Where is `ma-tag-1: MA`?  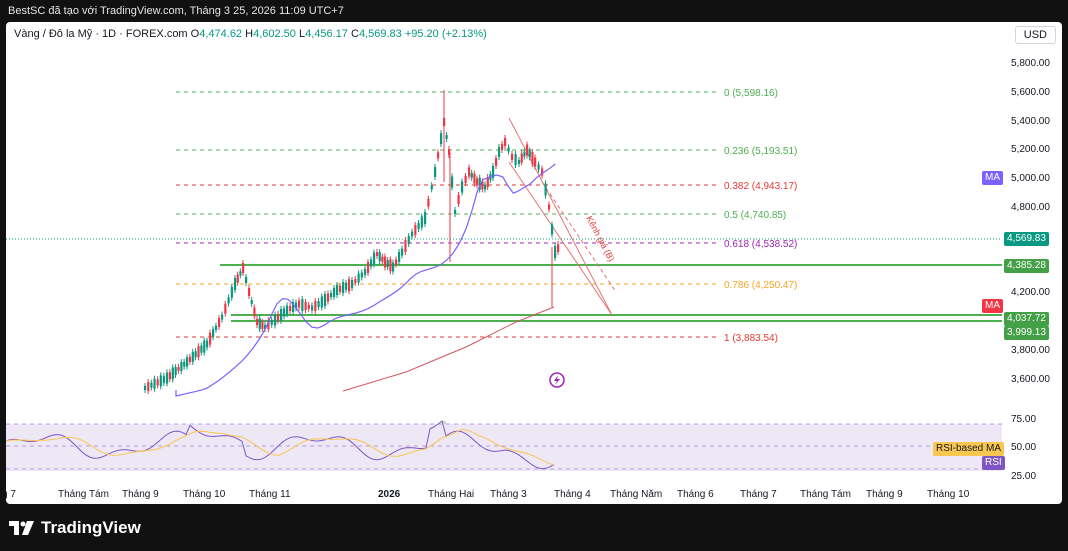 ma-tag-1: MA is located at coordinates (992, 178).